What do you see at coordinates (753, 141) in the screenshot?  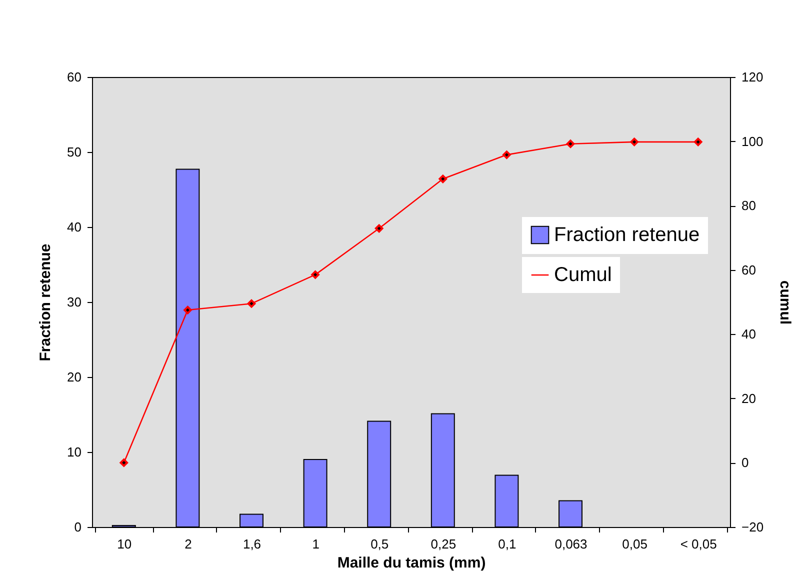 I see `y2-tick-label: 100` at bounding box center [753, 141].